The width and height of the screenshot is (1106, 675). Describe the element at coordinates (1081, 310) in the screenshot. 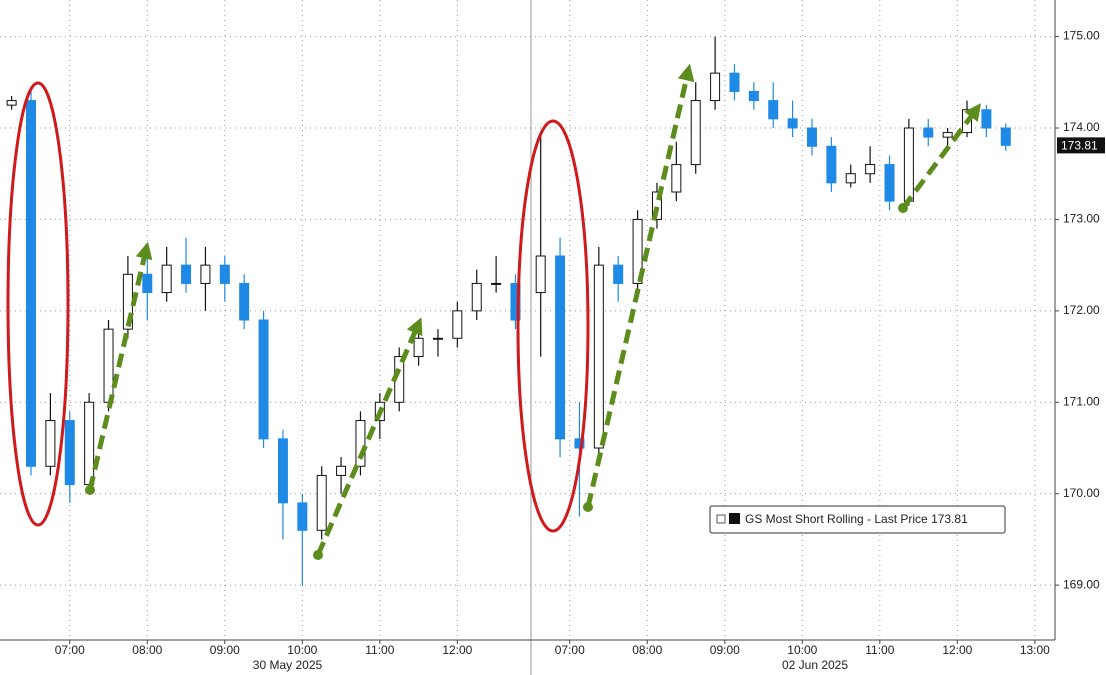

I see `y-tick-label: 172.00` at that location.